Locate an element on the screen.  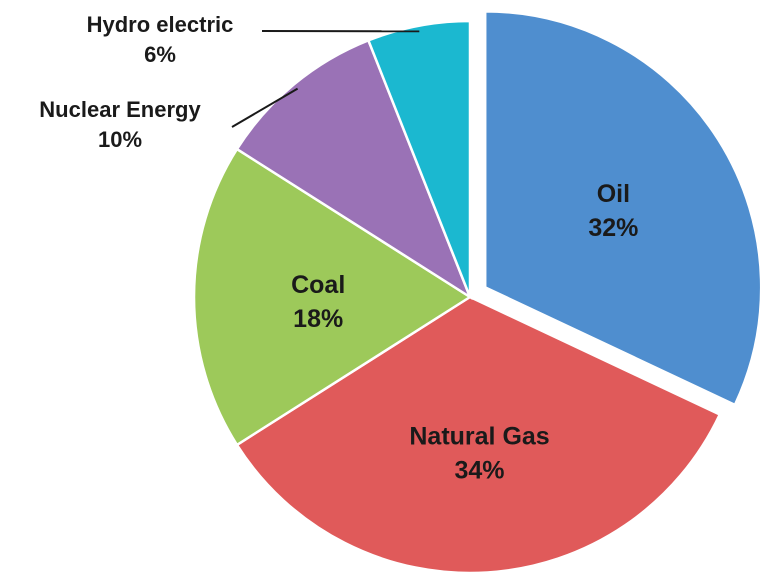
slice-label-natural-gas: Natural Gas is located at coordinates (479, 437).